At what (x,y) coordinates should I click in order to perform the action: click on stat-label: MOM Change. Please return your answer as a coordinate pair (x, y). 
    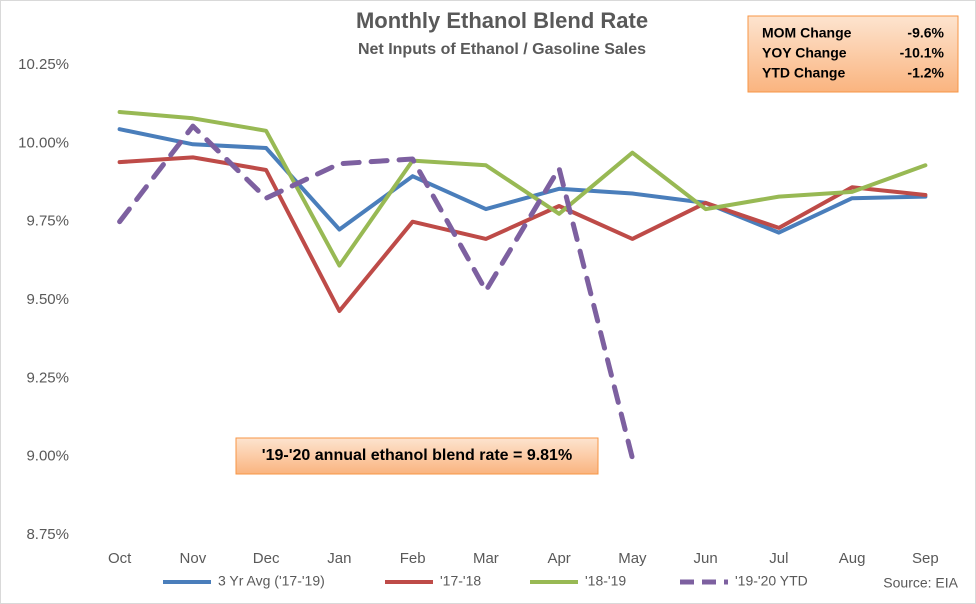
    Looking at the image, I should click on (807, 33).